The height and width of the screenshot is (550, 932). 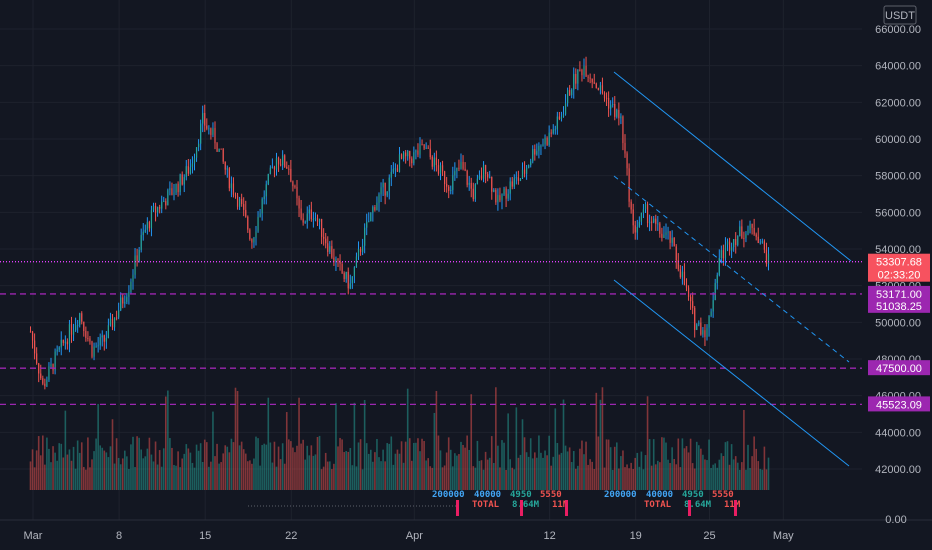 I want to click on price-tag-label: 53307.68, so click(x=899, y=263).